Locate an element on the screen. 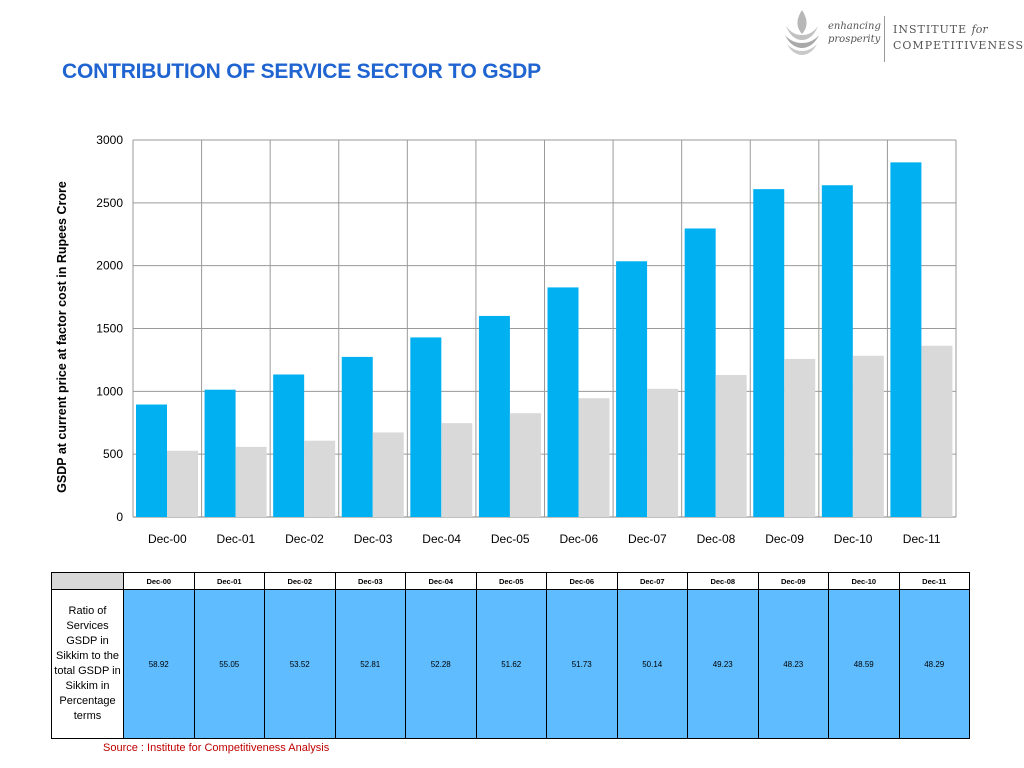 Image resolution: width=1024 pixels, height=768 pixels. y-tick-label: 500 is located at coordinates (113, 454).